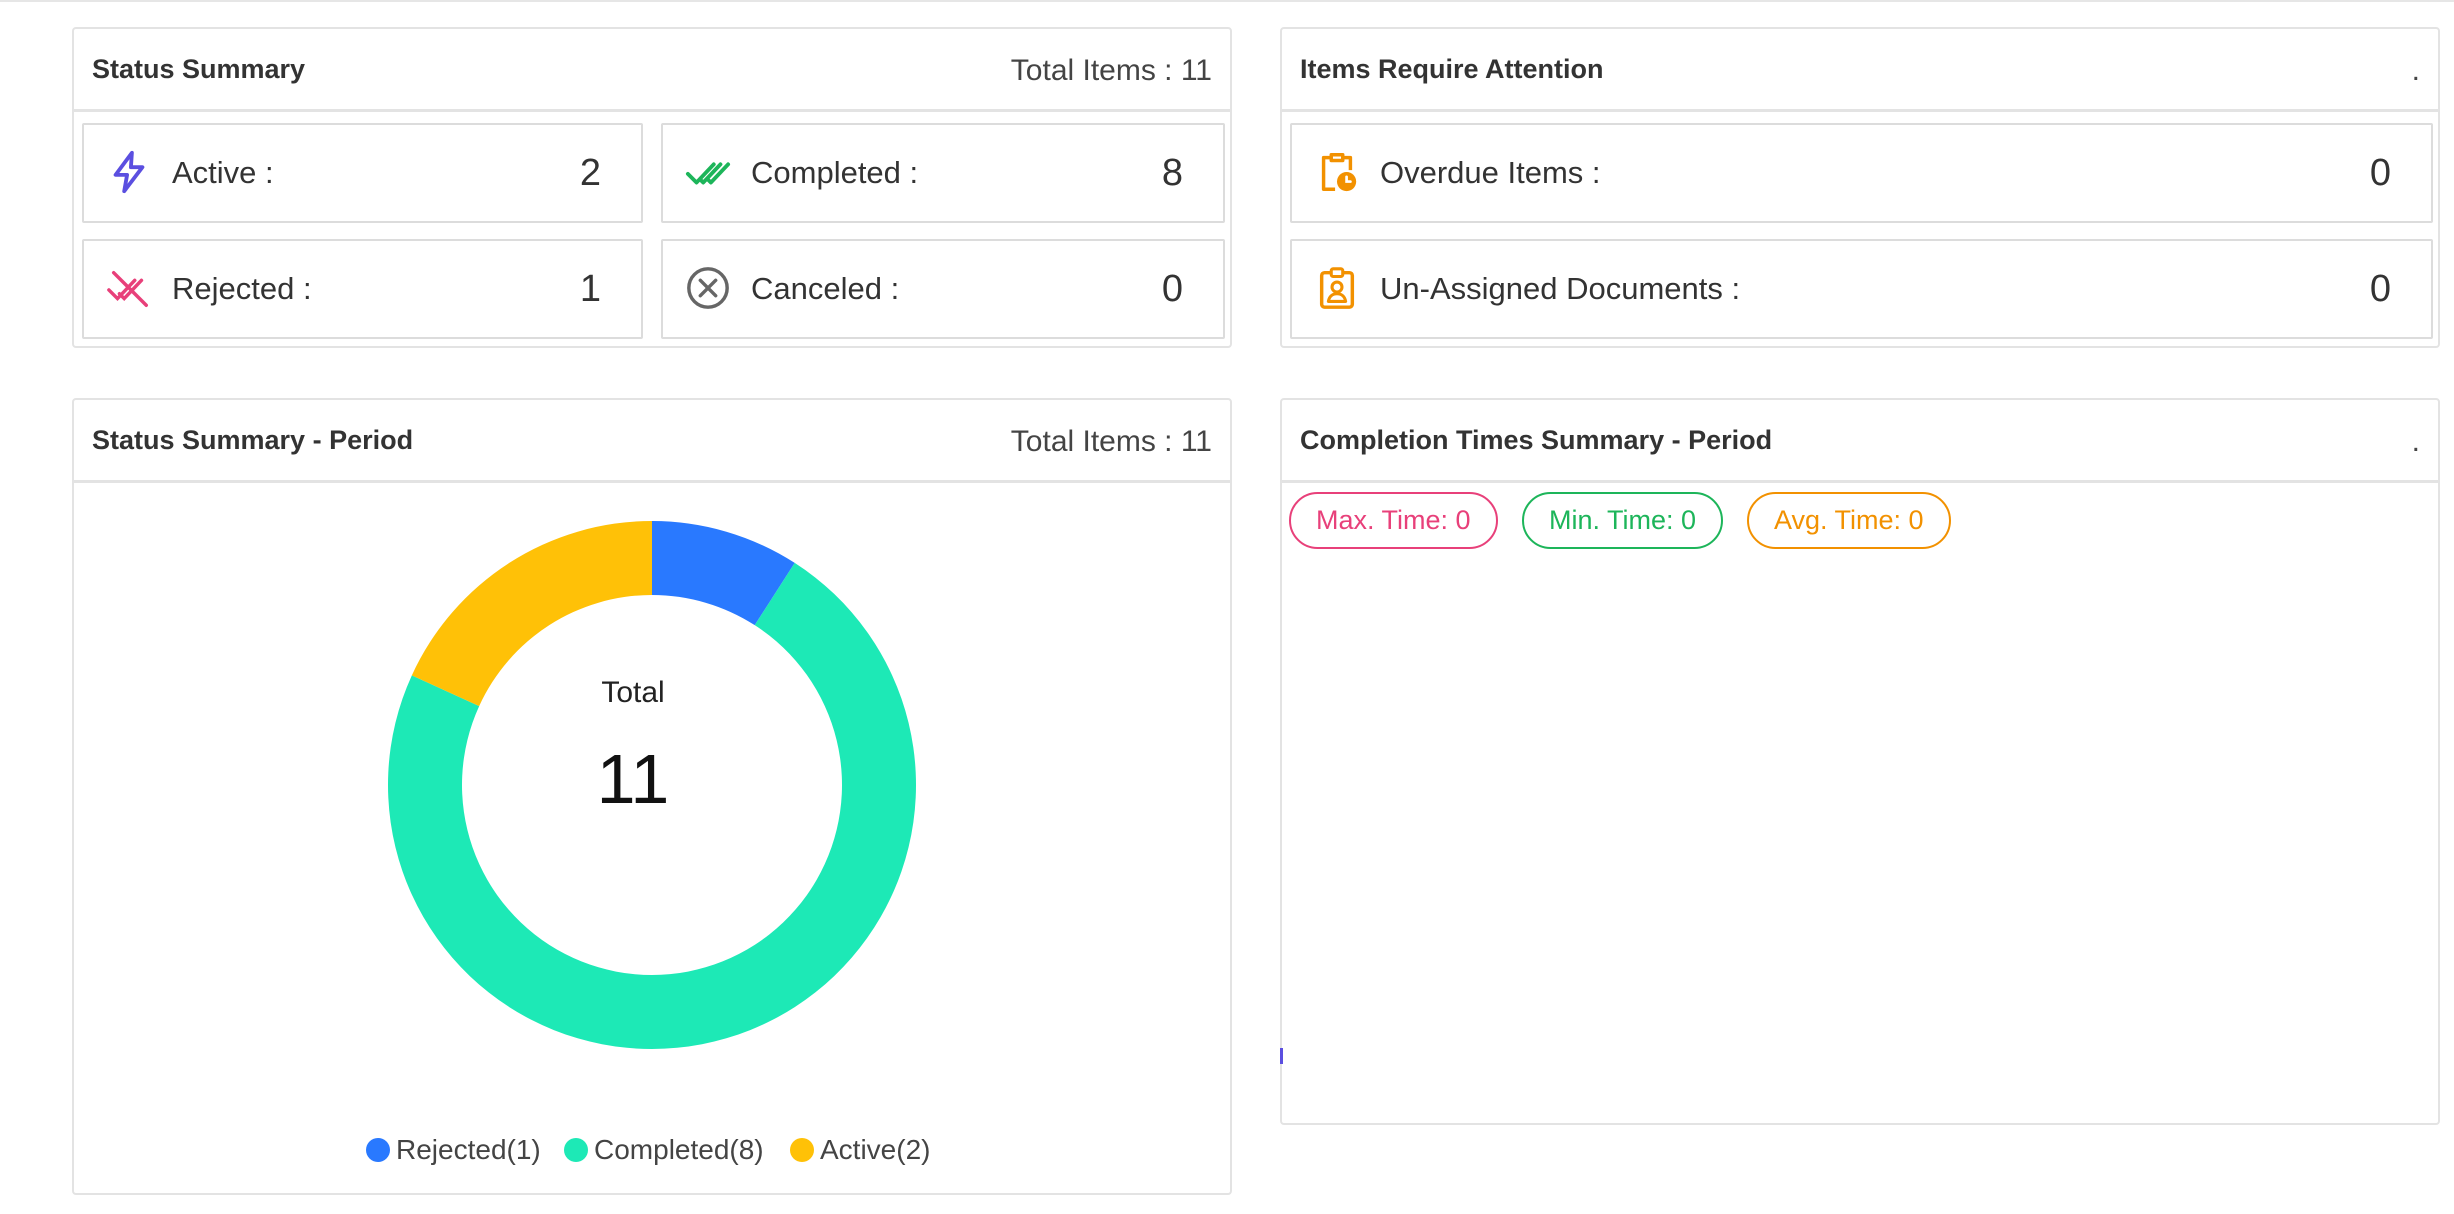  What do you see at coordinates (1860, 441) in the screenshot?
I see `panel-header: Completion Times Summary - Period .` at bounding box center [1860, 441].